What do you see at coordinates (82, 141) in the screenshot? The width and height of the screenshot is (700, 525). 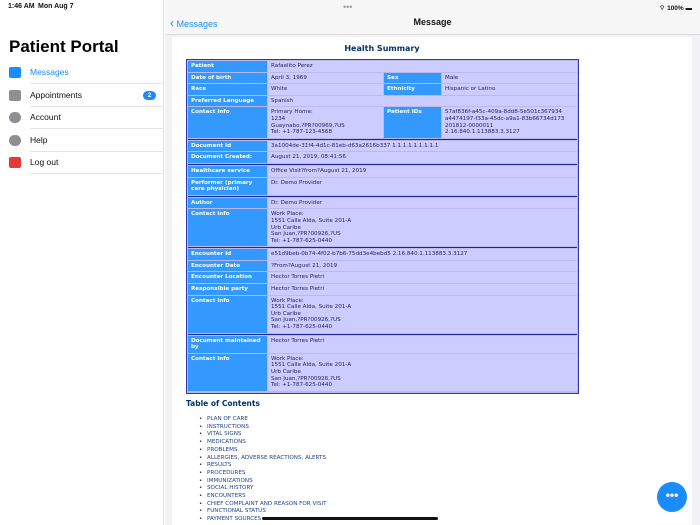 I see `sidebar-item-help: Help` at bounding box center [82, 141].